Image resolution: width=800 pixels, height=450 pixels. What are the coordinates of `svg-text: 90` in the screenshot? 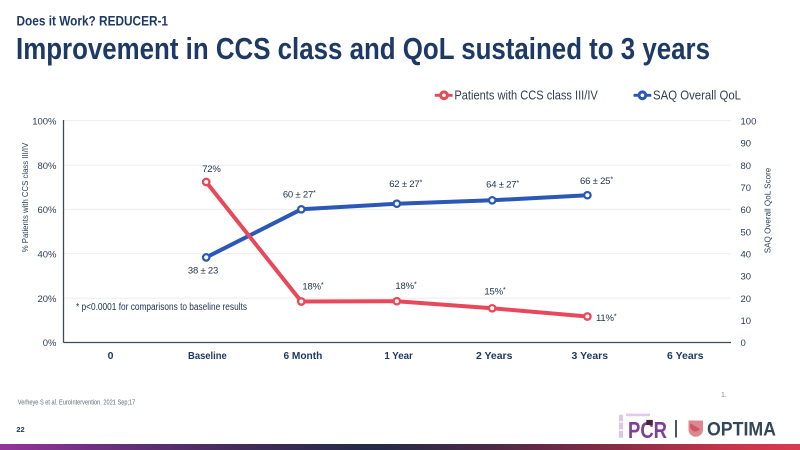 It's located at (746, 144).